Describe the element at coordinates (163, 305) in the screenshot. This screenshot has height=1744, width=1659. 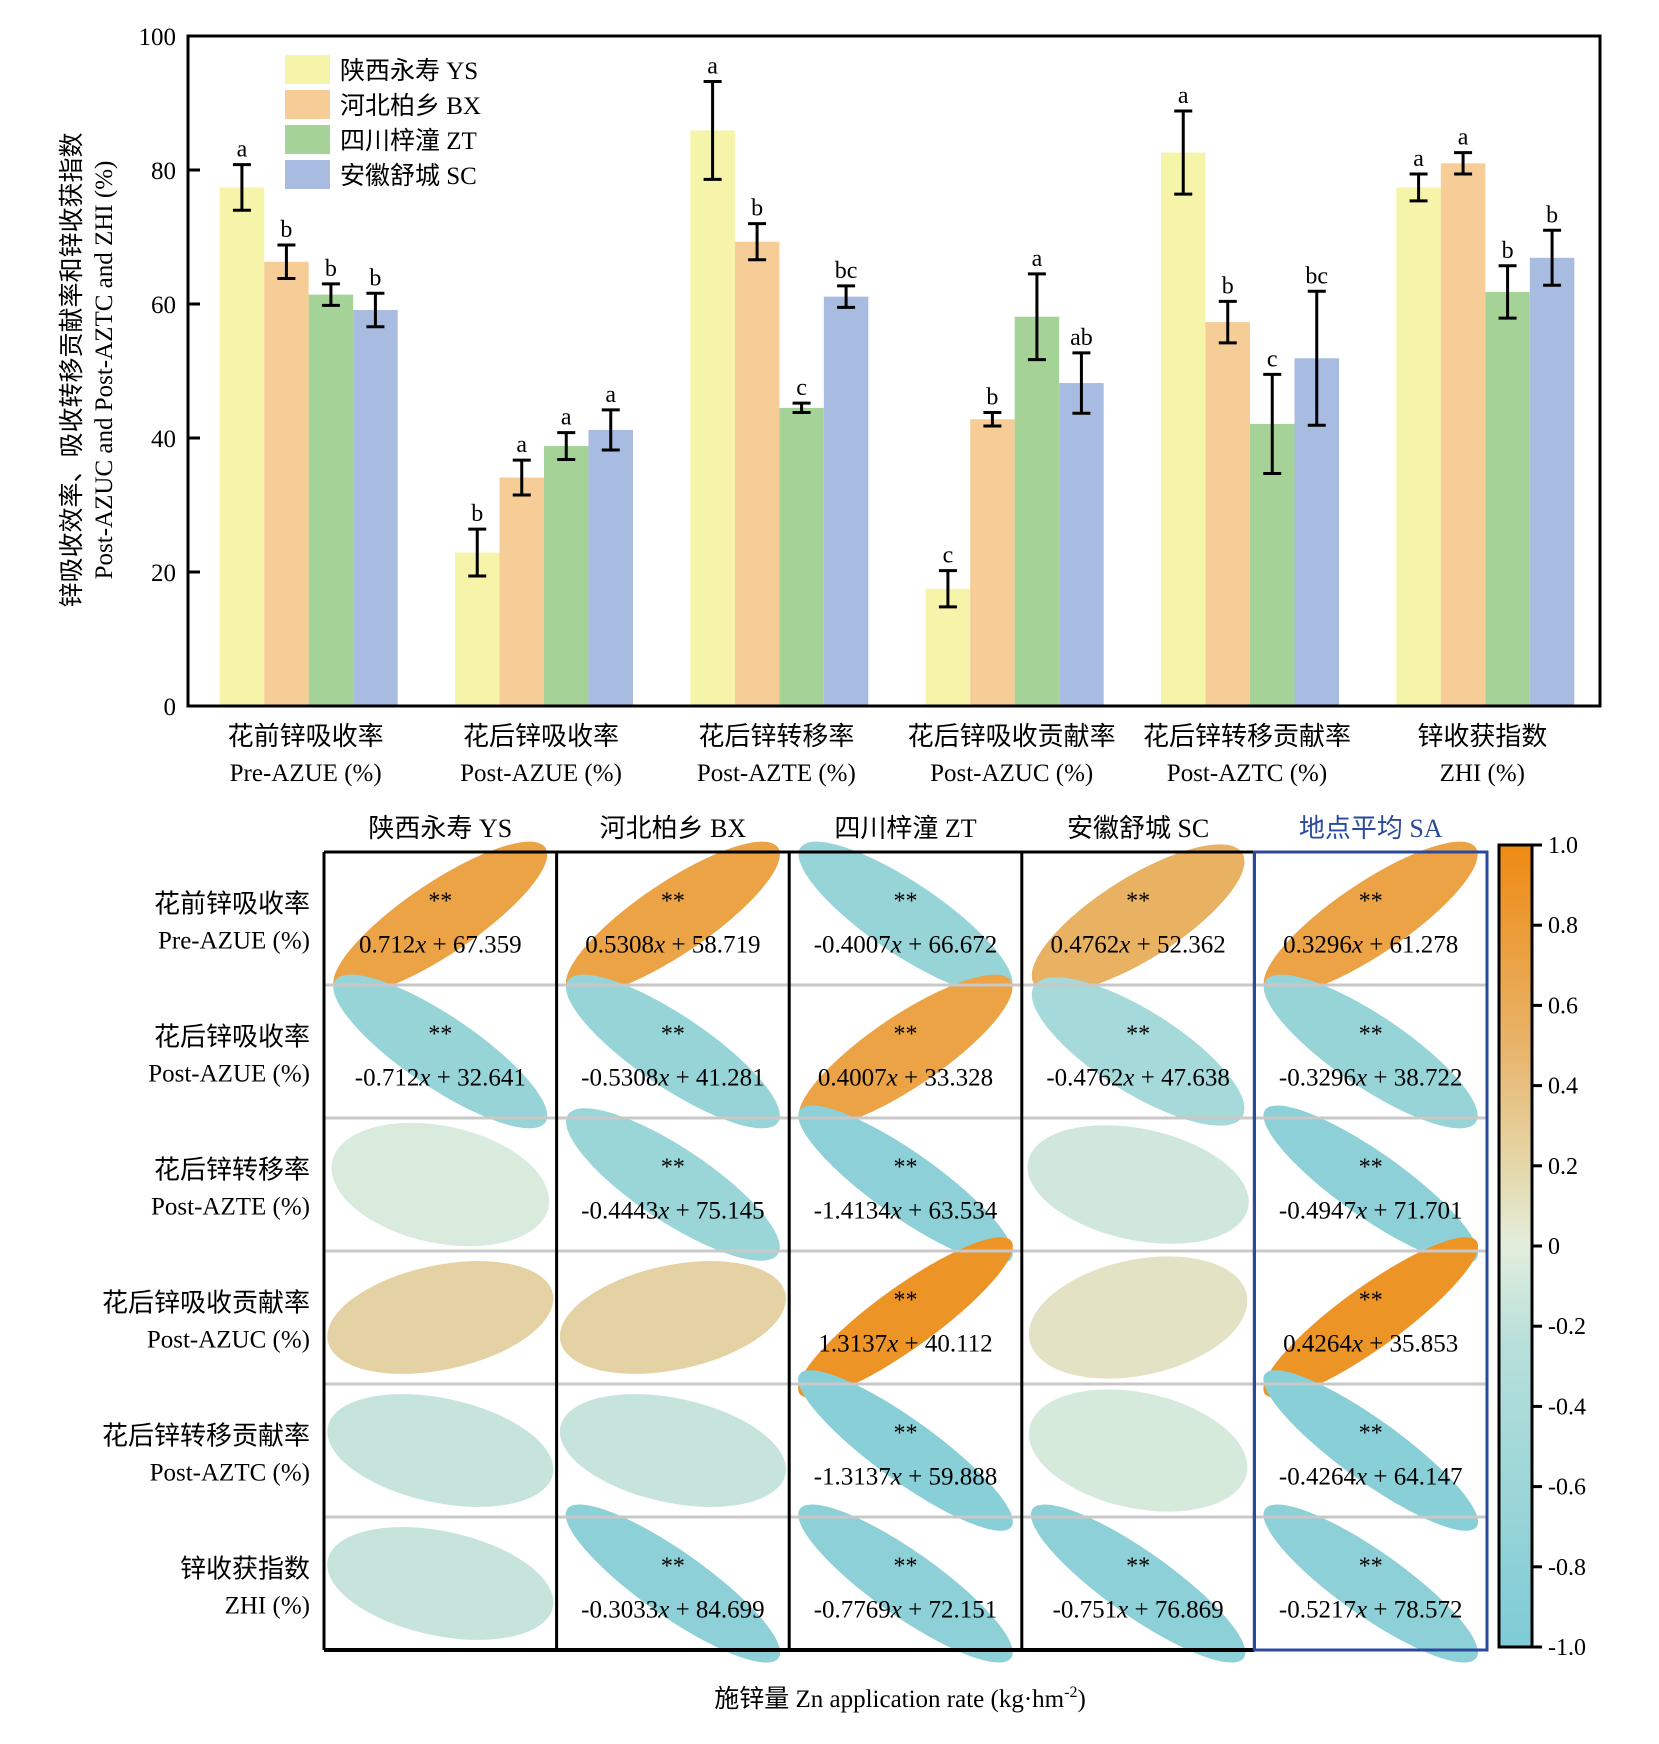
I see `y-tick-label: 60` at that location.